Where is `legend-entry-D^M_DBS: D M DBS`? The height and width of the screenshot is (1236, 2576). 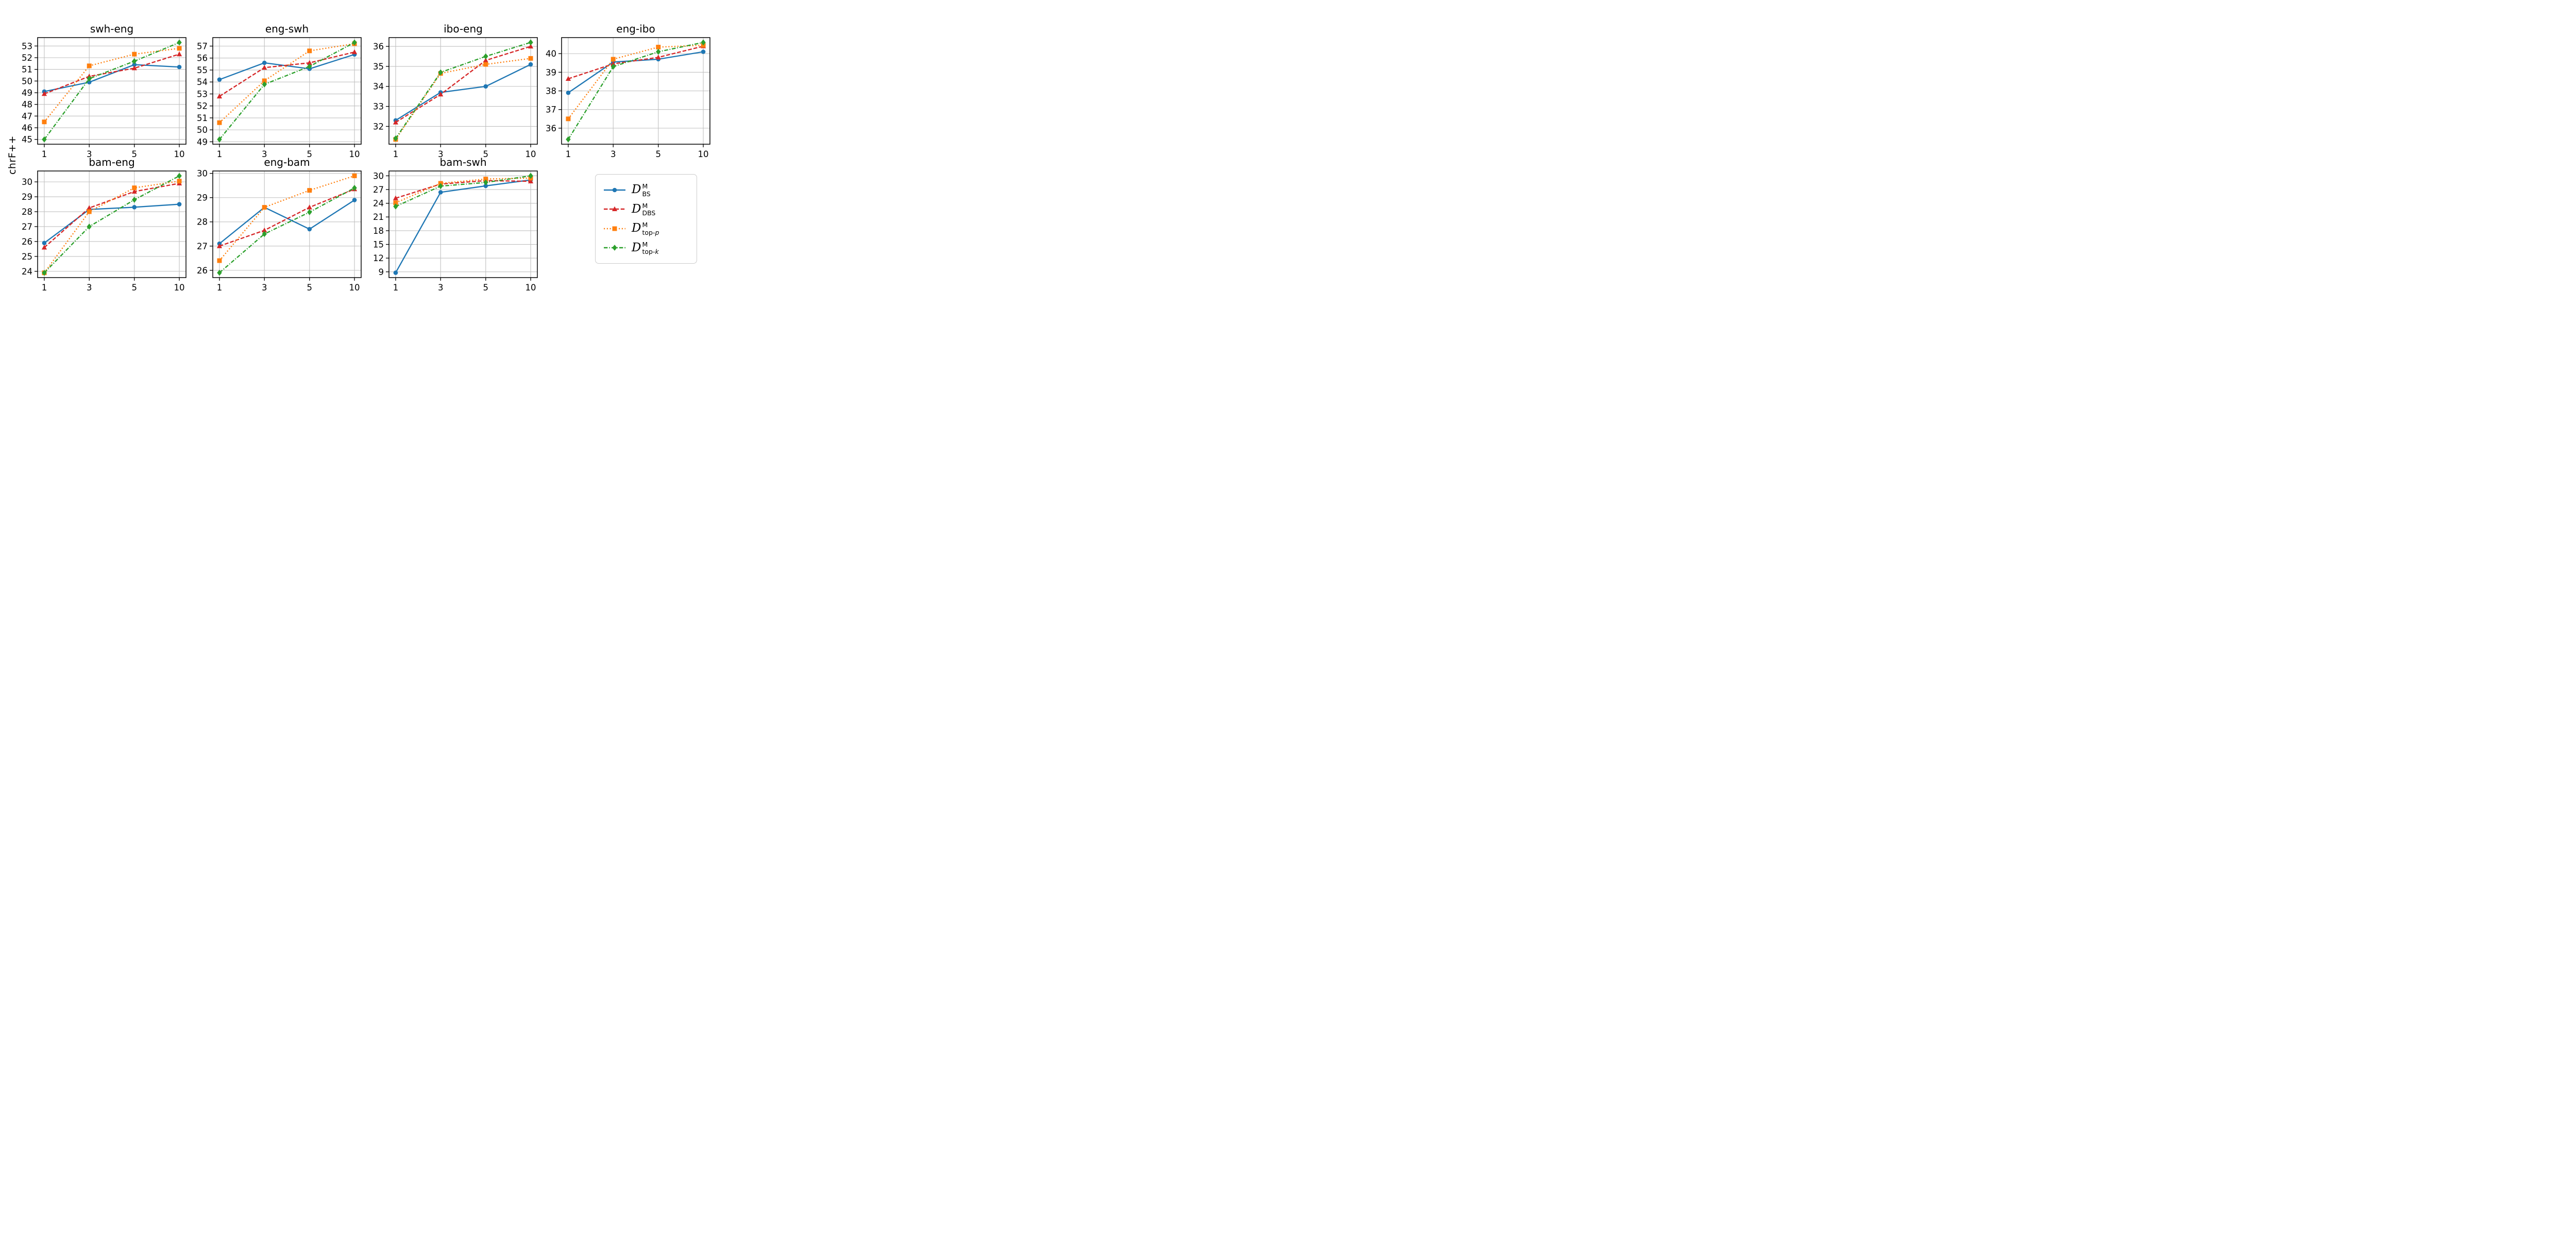
legend-entry-D^M_DBS: D M DBS is located at coordinates (646, 209).